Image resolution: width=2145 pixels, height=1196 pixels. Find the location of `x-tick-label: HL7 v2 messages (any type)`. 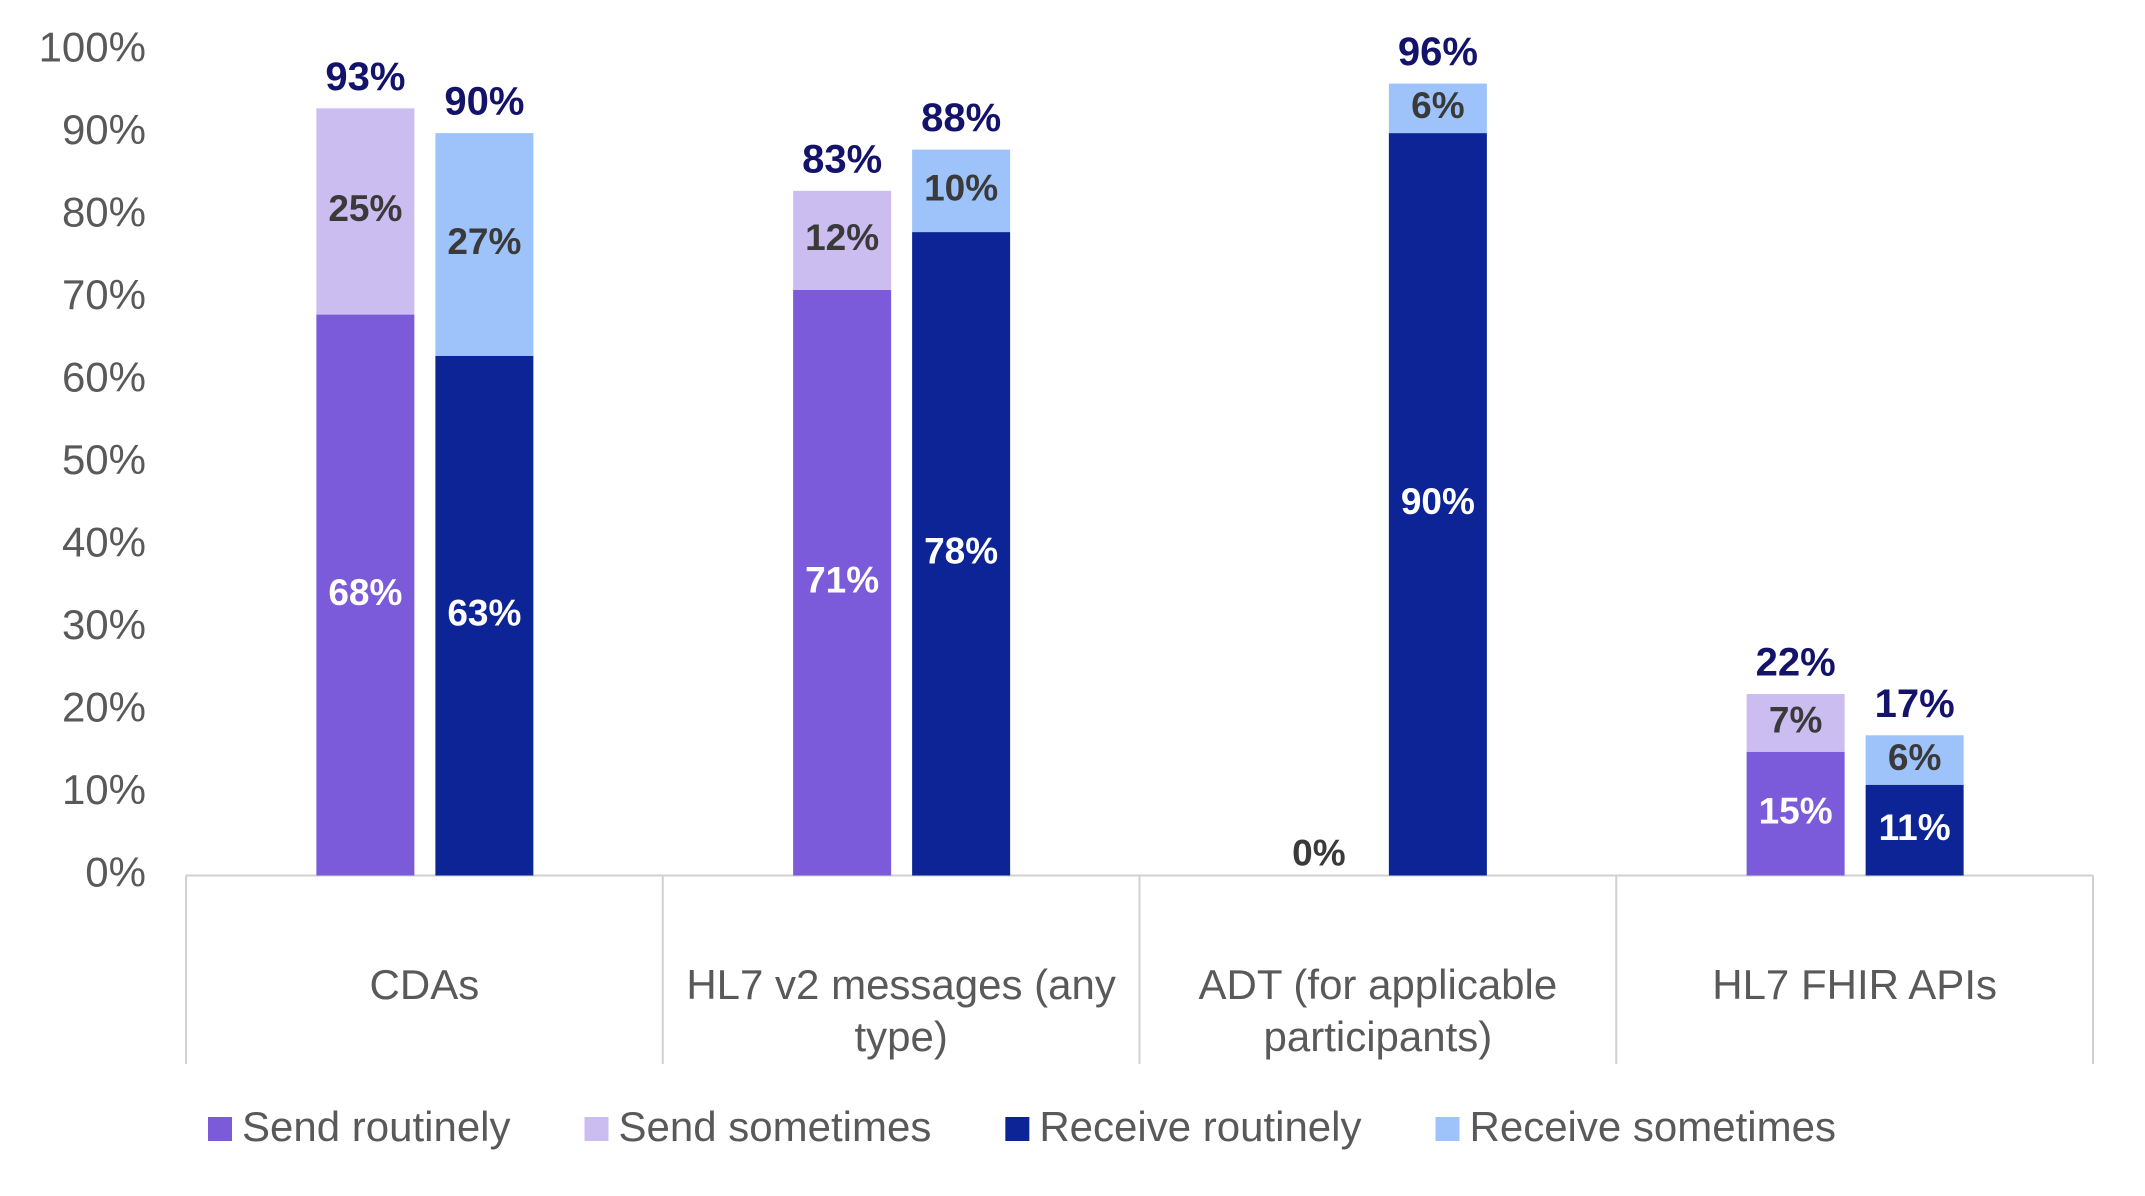

x-tick-label: HL7 v2 messages (any type) is located at coordinates (901, 1010).